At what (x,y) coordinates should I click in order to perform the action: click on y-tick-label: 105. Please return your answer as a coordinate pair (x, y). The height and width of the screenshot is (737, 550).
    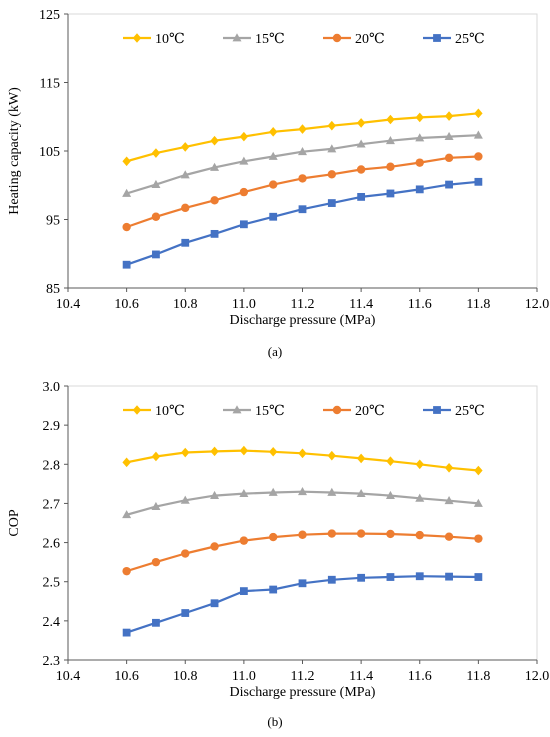
    Looking at the image, I should click on (49, 152).